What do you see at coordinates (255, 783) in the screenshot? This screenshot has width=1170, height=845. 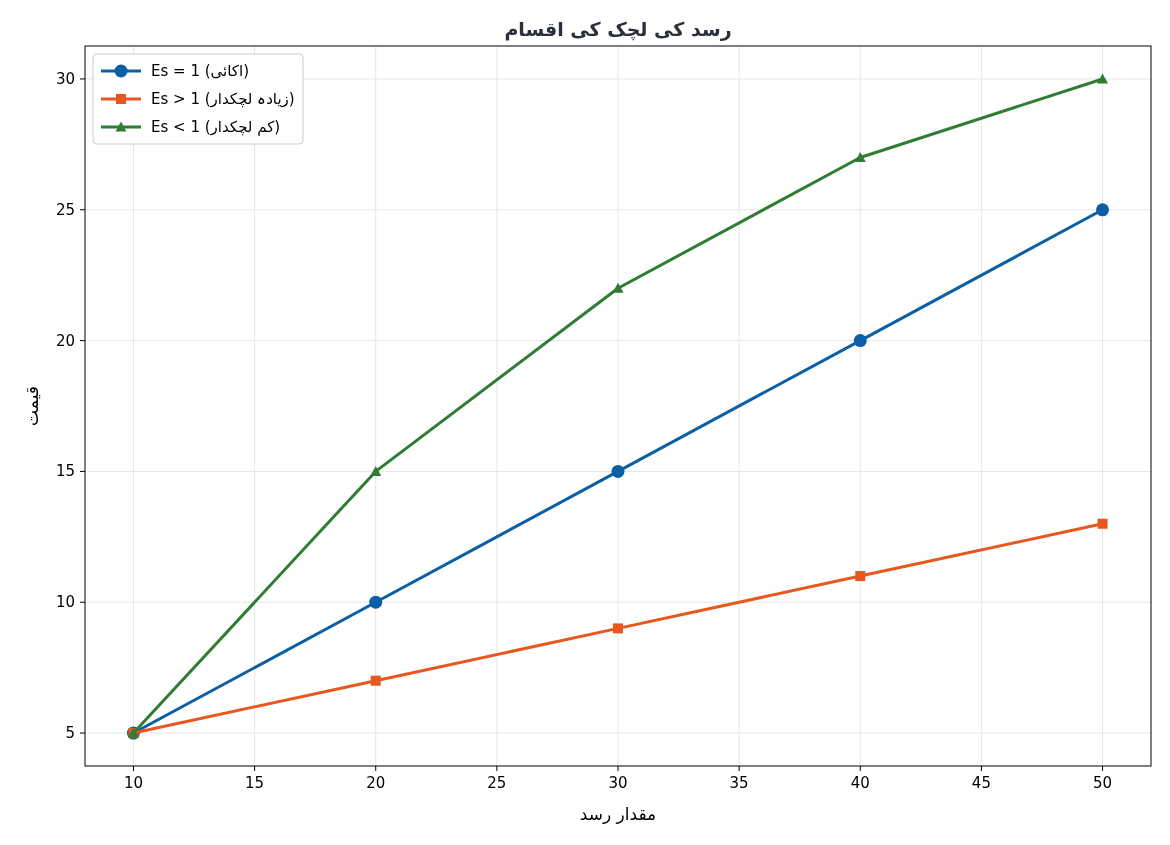 I see `x-tick-label: 15` at bounding box center [255, 783].